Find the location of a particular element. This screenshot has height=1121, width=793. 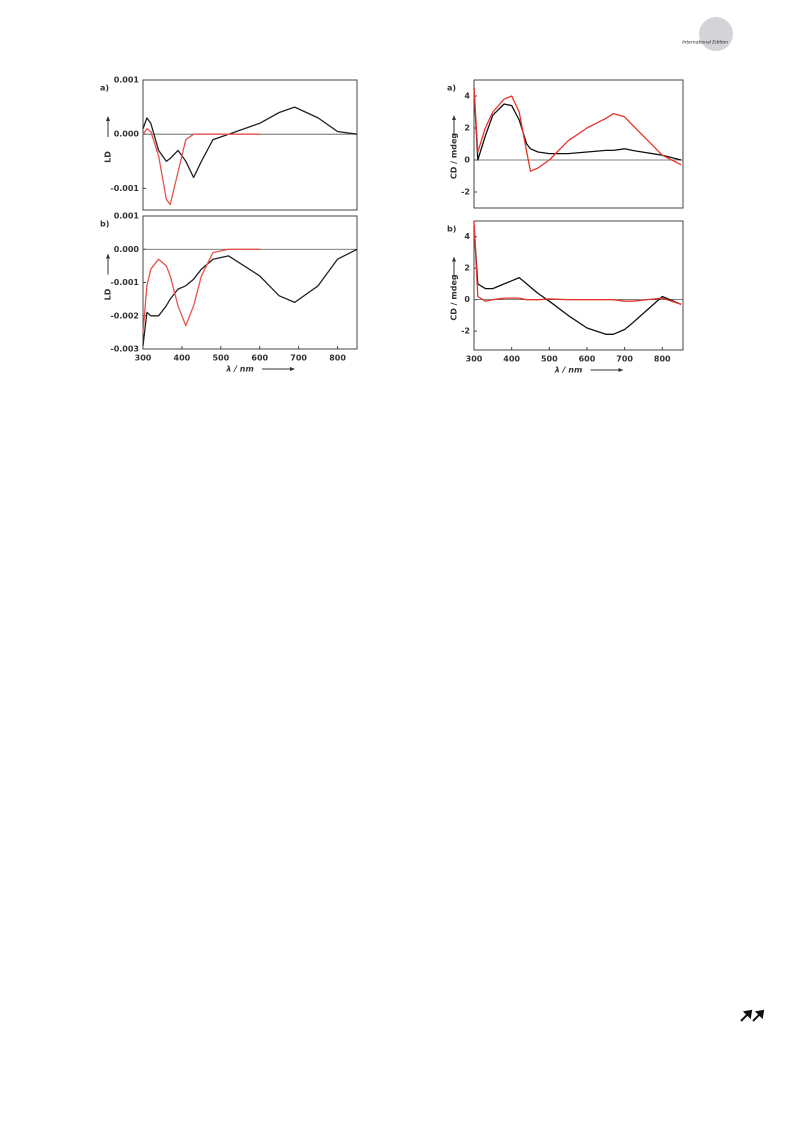

nav-arrows is located at coordinates (752, 1015).